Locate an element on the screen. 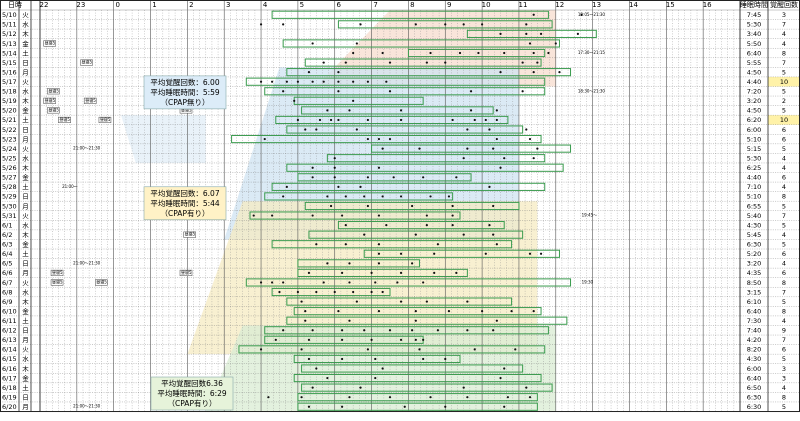 The image size is (800, 421). date-label: 6/1 is located at coordinates (7, 225).